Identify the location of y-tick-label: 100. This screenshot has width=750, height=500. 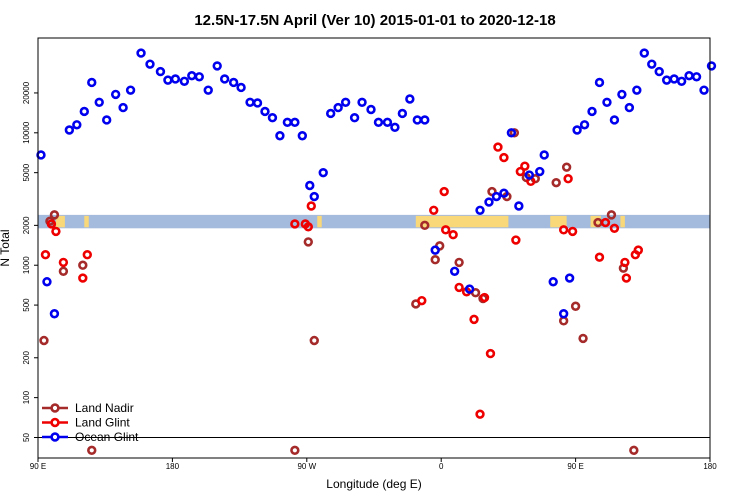
(26, 397).